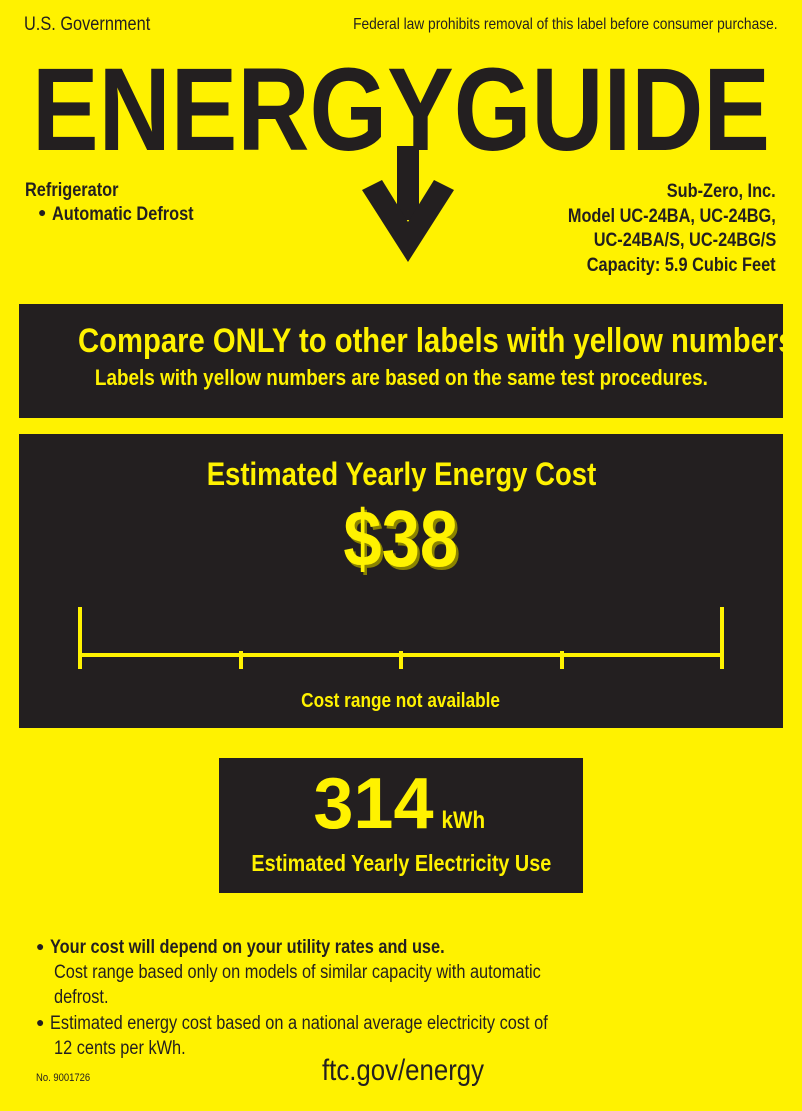 The height and width of the screenshot is (1111, 802). I want to click on appliance-type: Refrigerator, so click(72, 190).